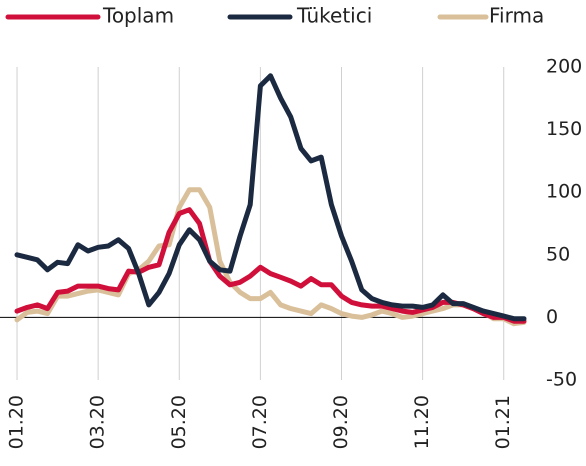 This screenshot has width=586, height=466. I want to click on x-tick-label: 07.20, so click(260, 422).